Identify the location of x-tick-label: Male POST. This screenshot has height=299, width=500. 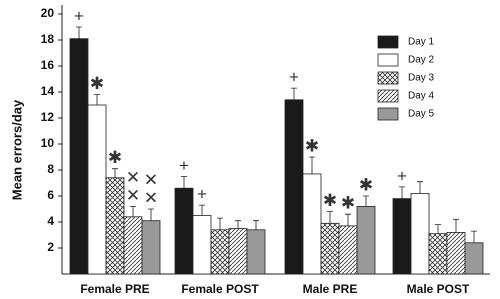
(438, 289).